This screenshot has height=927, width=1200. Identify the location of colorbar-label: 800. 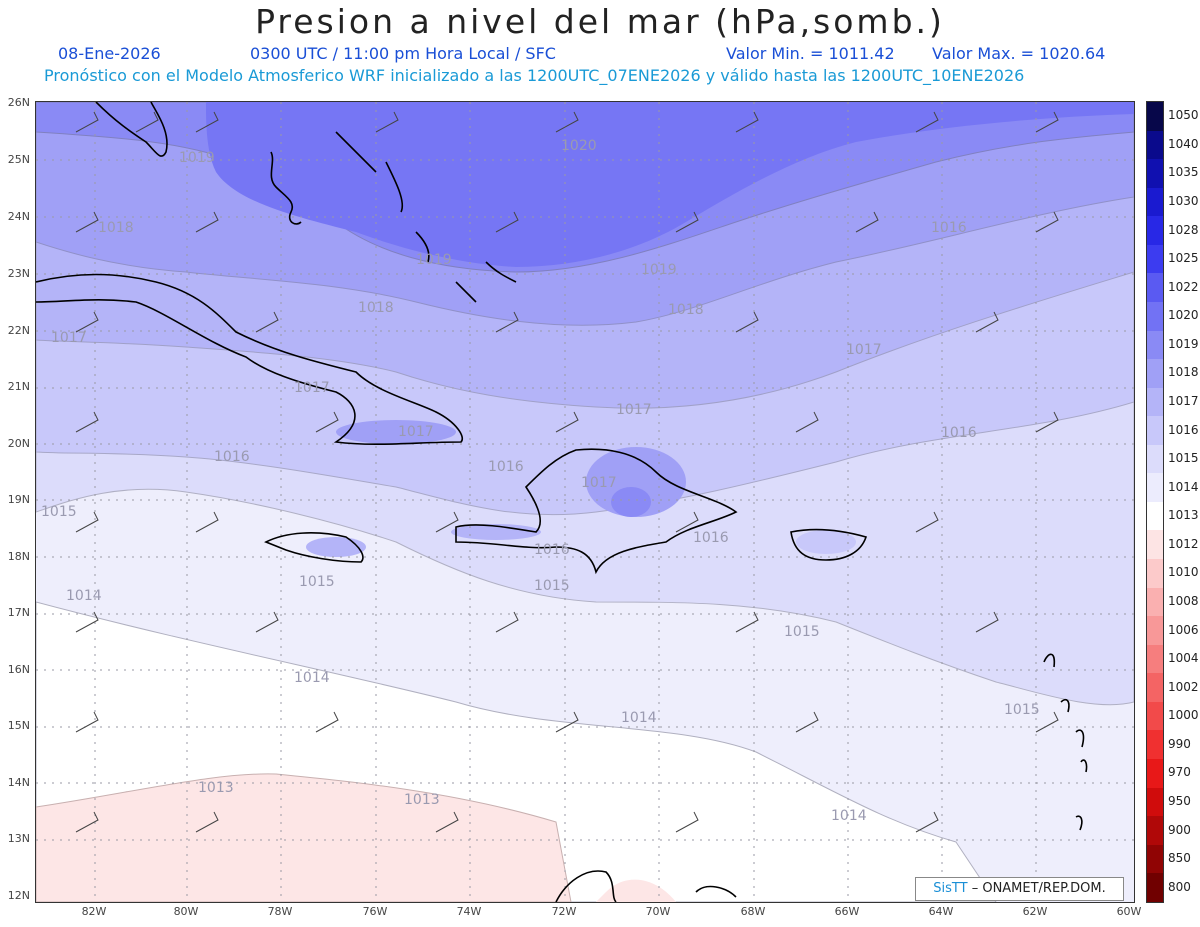
(1179, 886).